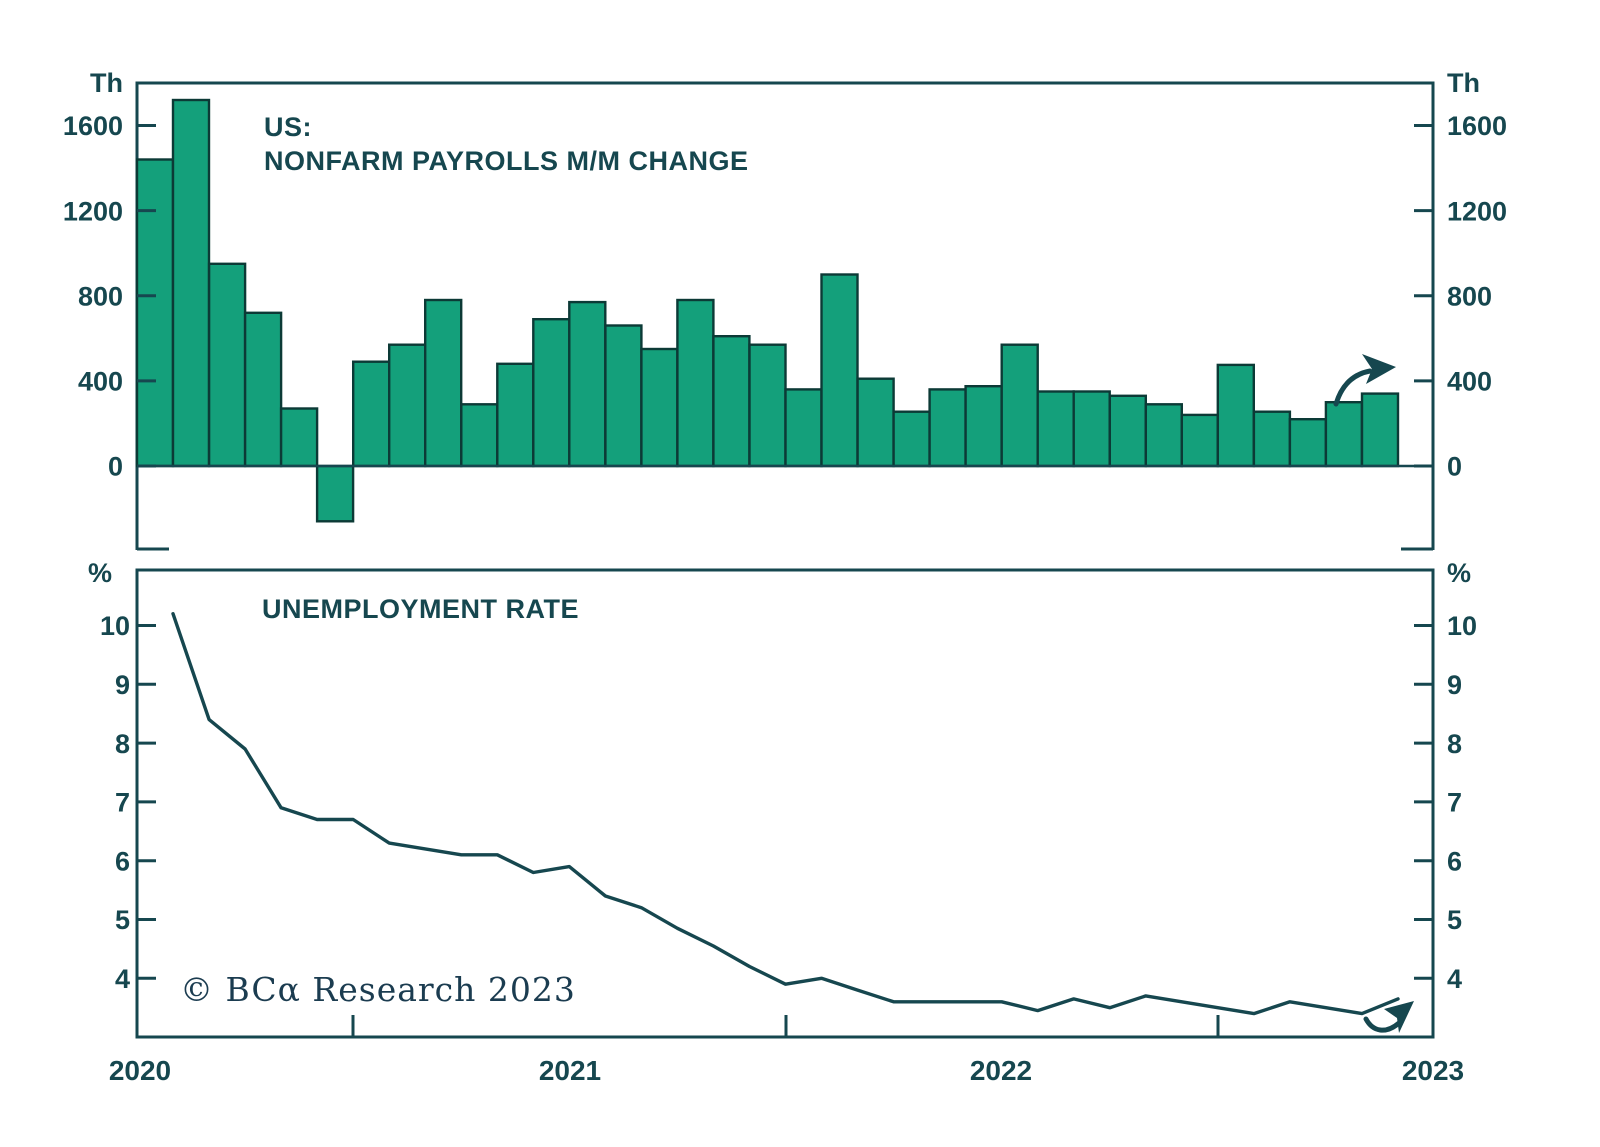 The image size is (1600, 1147). I want to click on y-tick-label-right: 9, so click(1454, 685).